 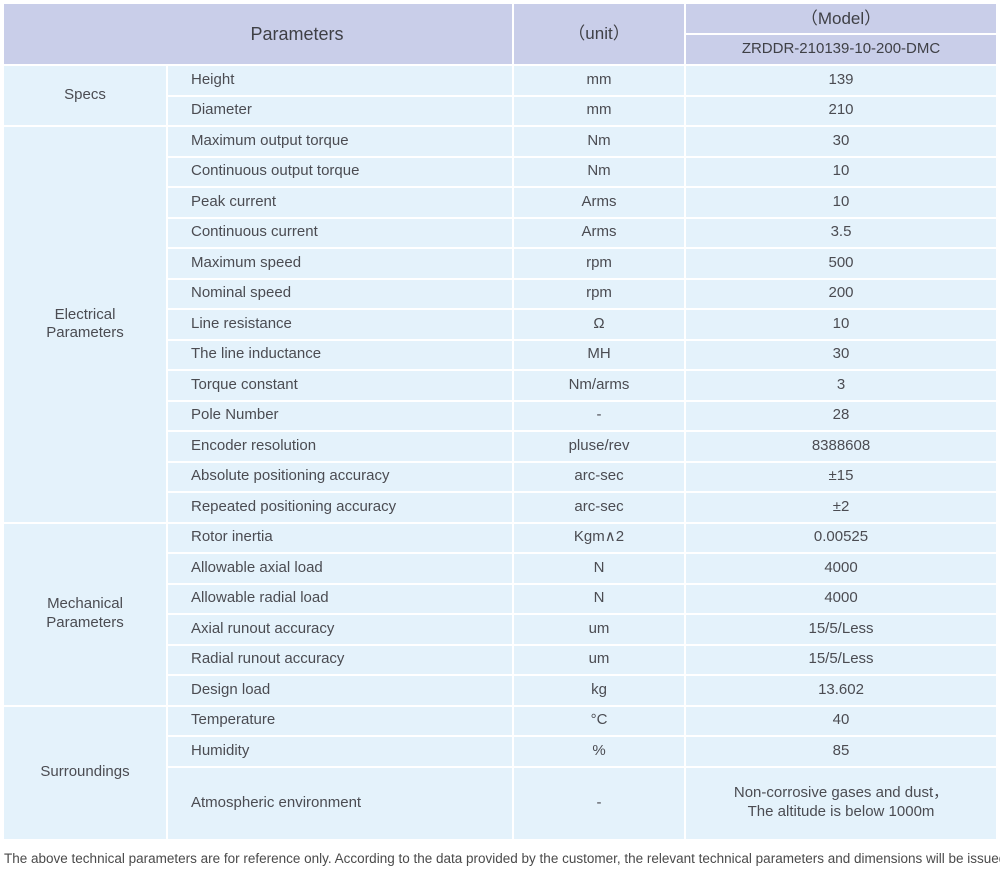 I want to click on table-row: Torque constant Nm/arms 3, so click(x=500, y=385).